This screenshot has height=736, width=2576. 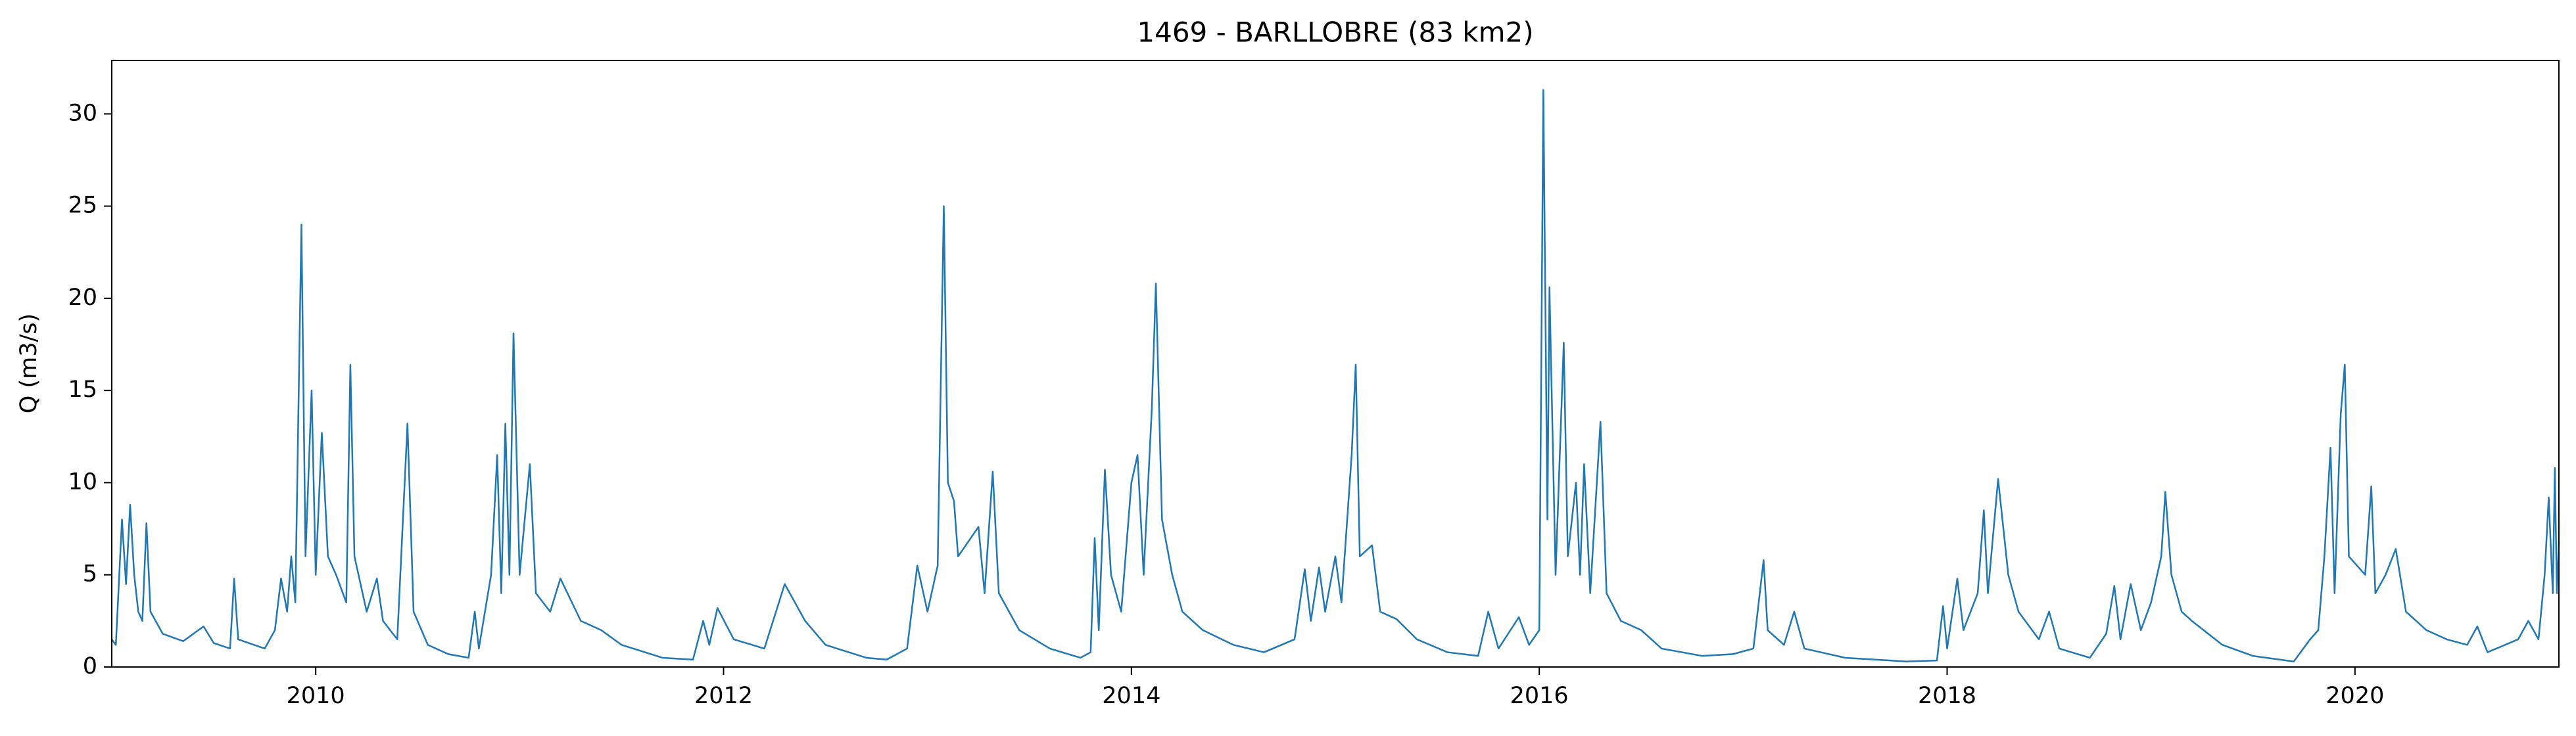 I want to click on y-tick-label: 25, so click(x=83, y=206).